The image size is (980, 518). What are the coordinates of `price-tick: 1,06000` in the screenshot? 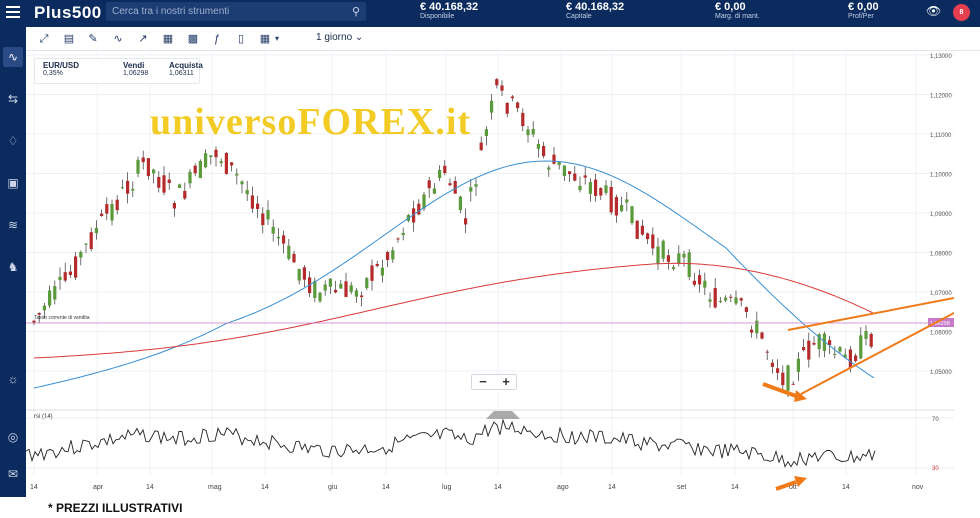 It's located at (941, 334).